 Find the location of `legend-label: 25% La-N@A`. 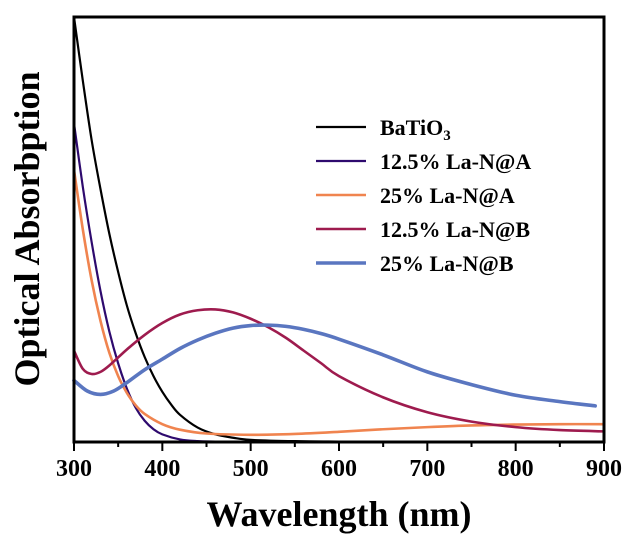

legend-label: 25% La-N@A is located at coordinates (447, 195).